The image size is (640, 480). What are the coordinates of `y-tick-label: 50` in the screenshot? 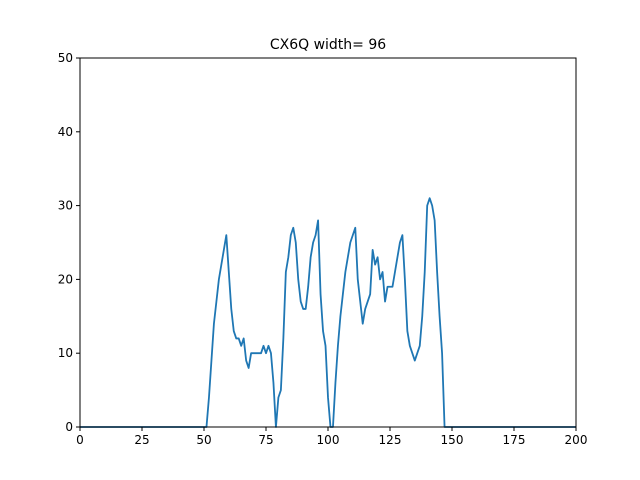 It's located at (65, 58).